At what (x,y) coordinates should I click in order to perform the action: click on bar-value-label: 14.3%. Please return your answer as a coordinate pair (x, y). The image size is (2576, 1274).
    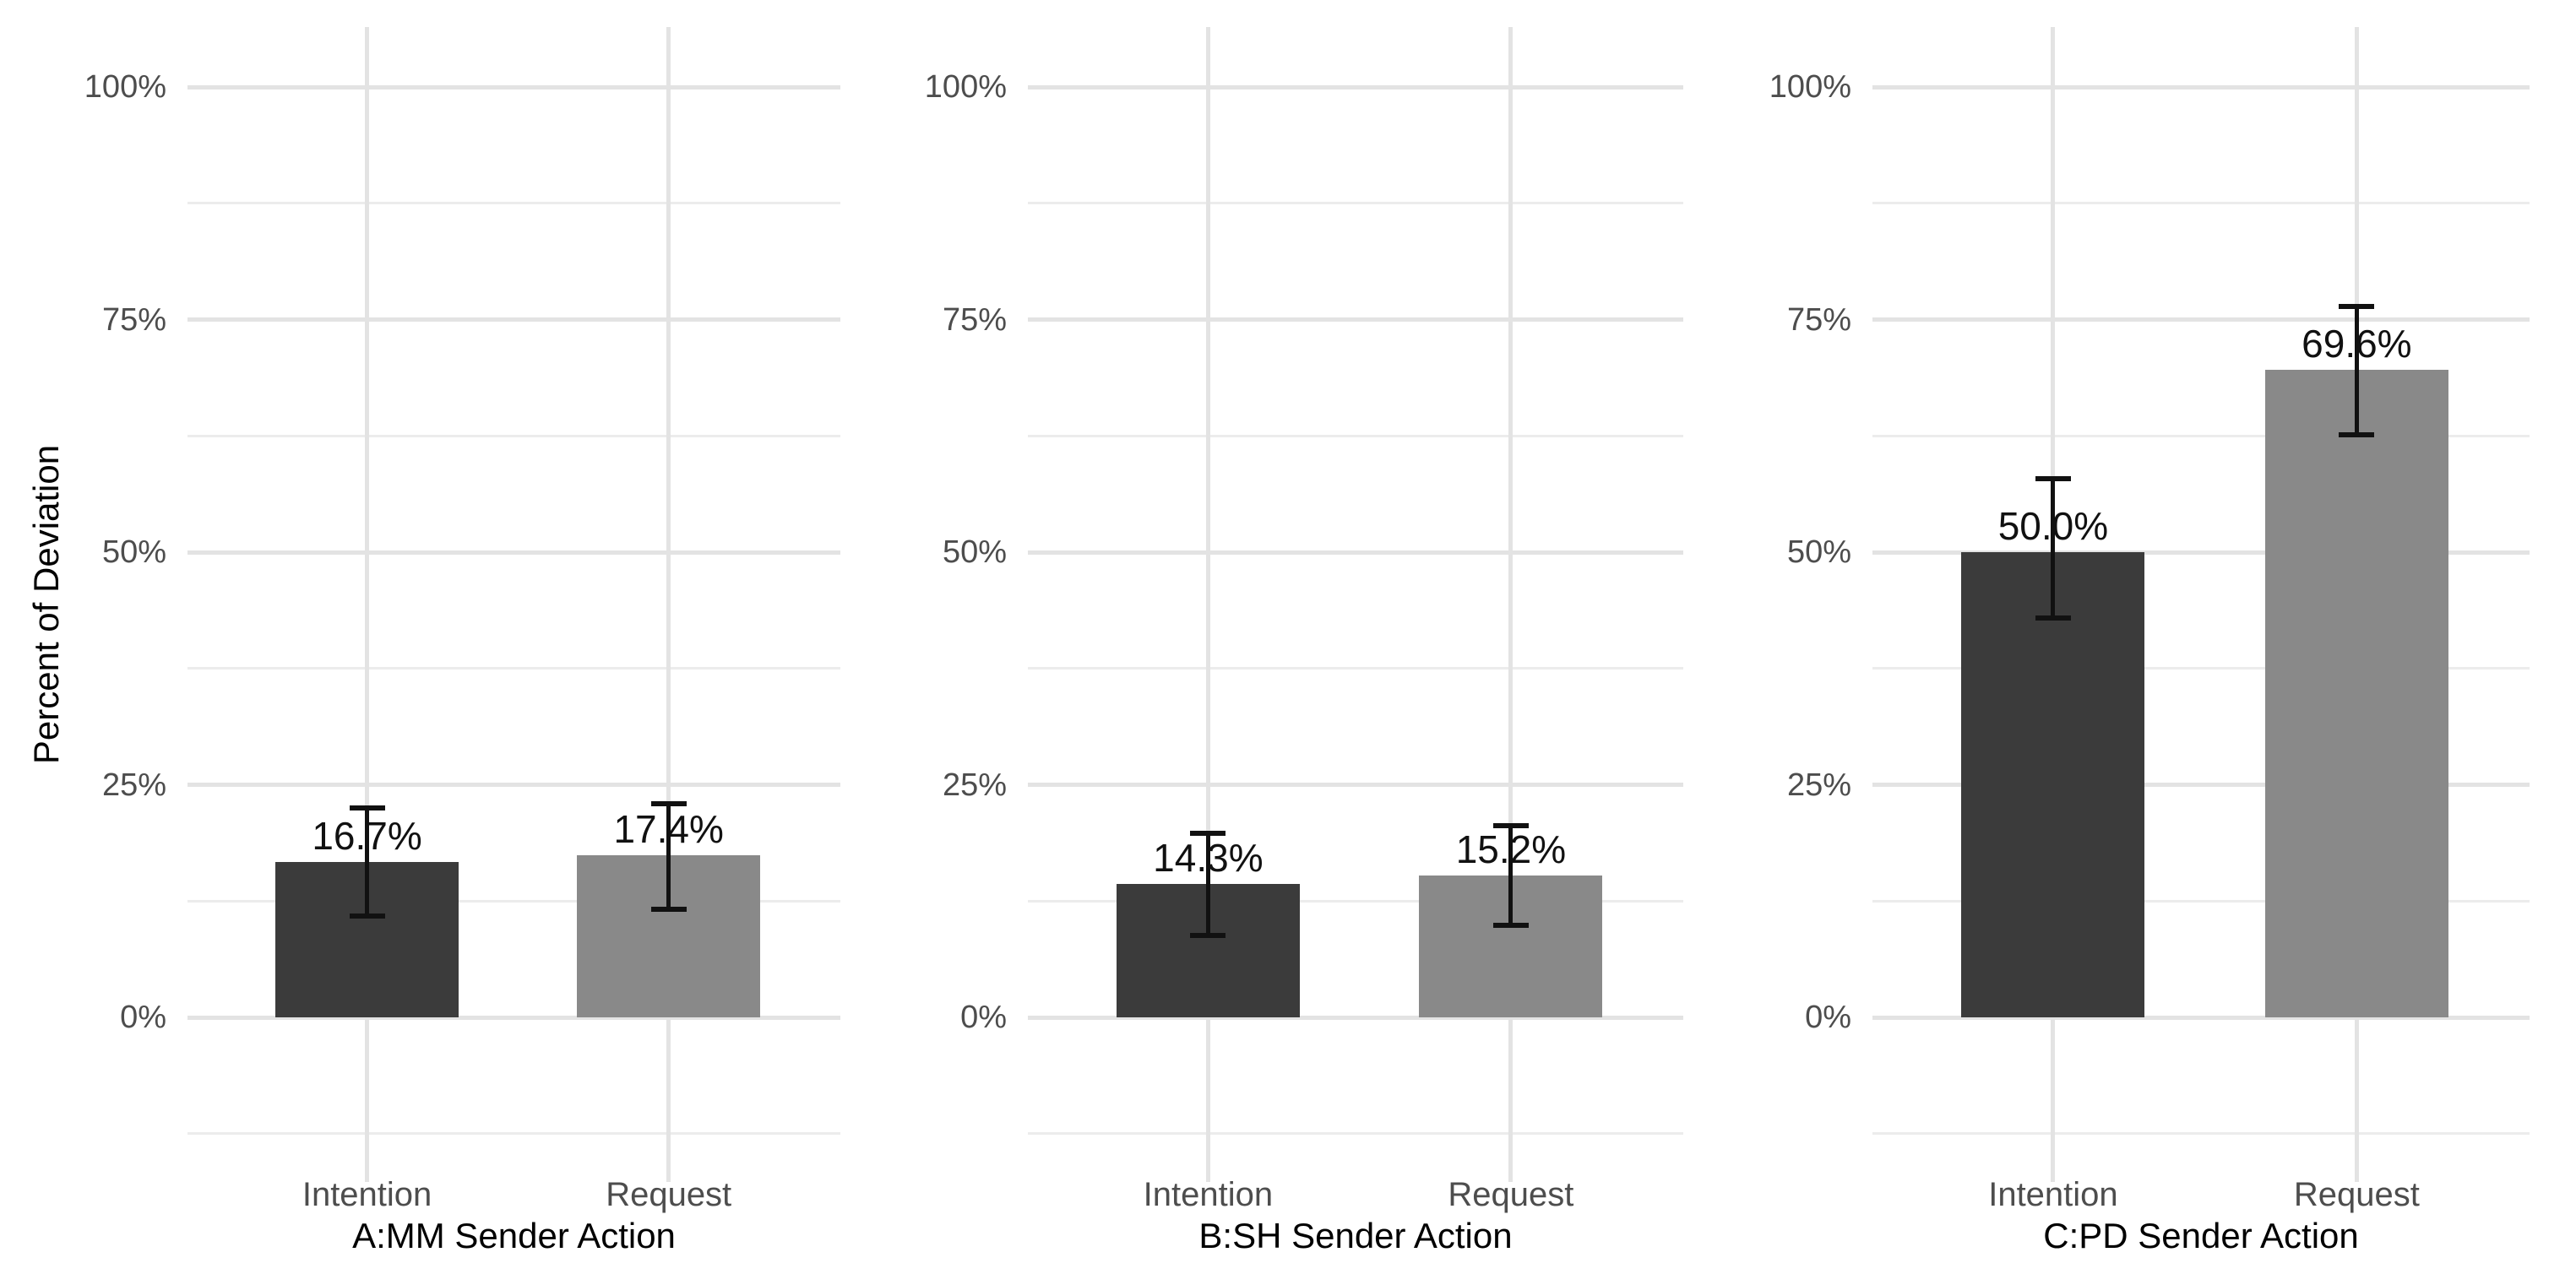
    Looking at the image, I should click on (1208, 858).